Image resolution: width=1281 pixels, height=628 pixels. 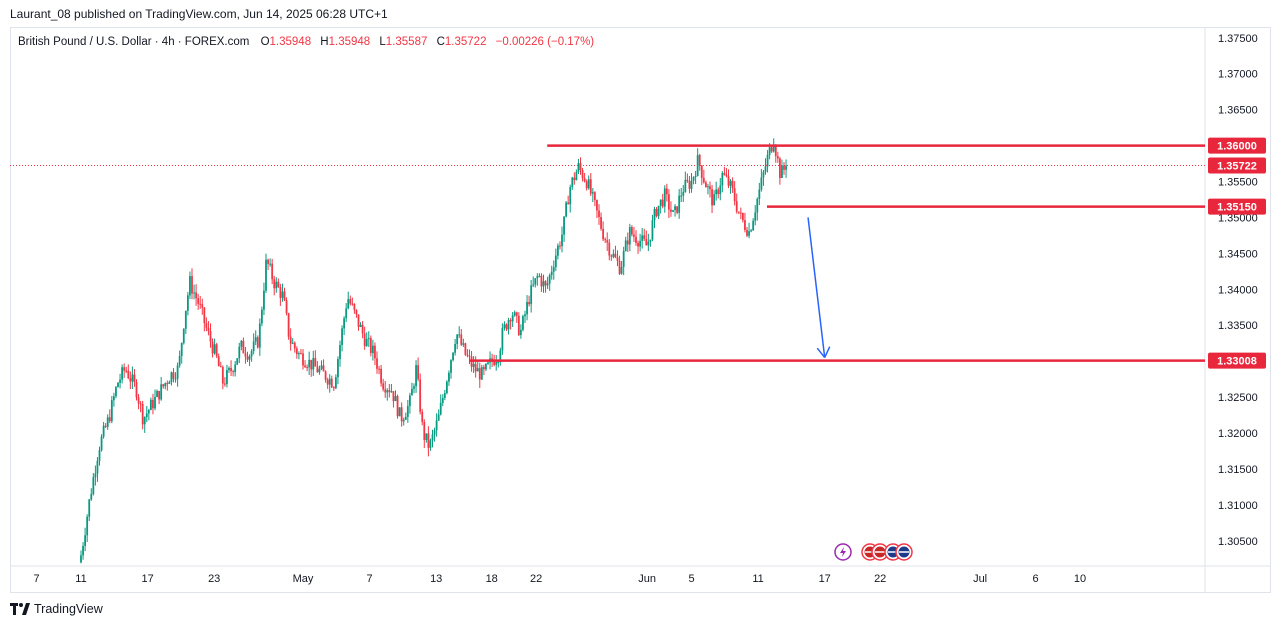 I want to click on tradingview-brand: TradingView, so click(x=68, y=609).